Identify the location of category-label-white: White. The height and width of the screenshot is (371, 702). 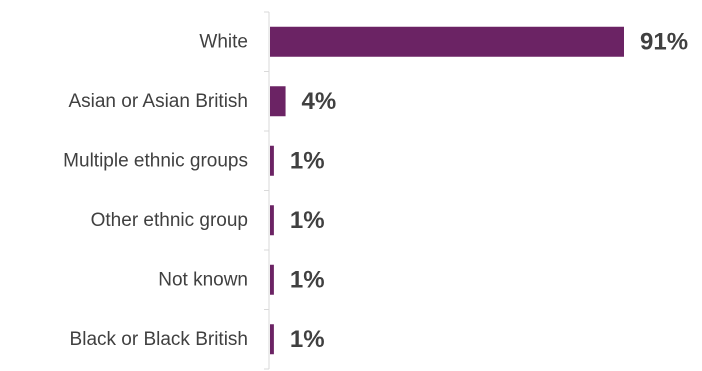
(223, 41).